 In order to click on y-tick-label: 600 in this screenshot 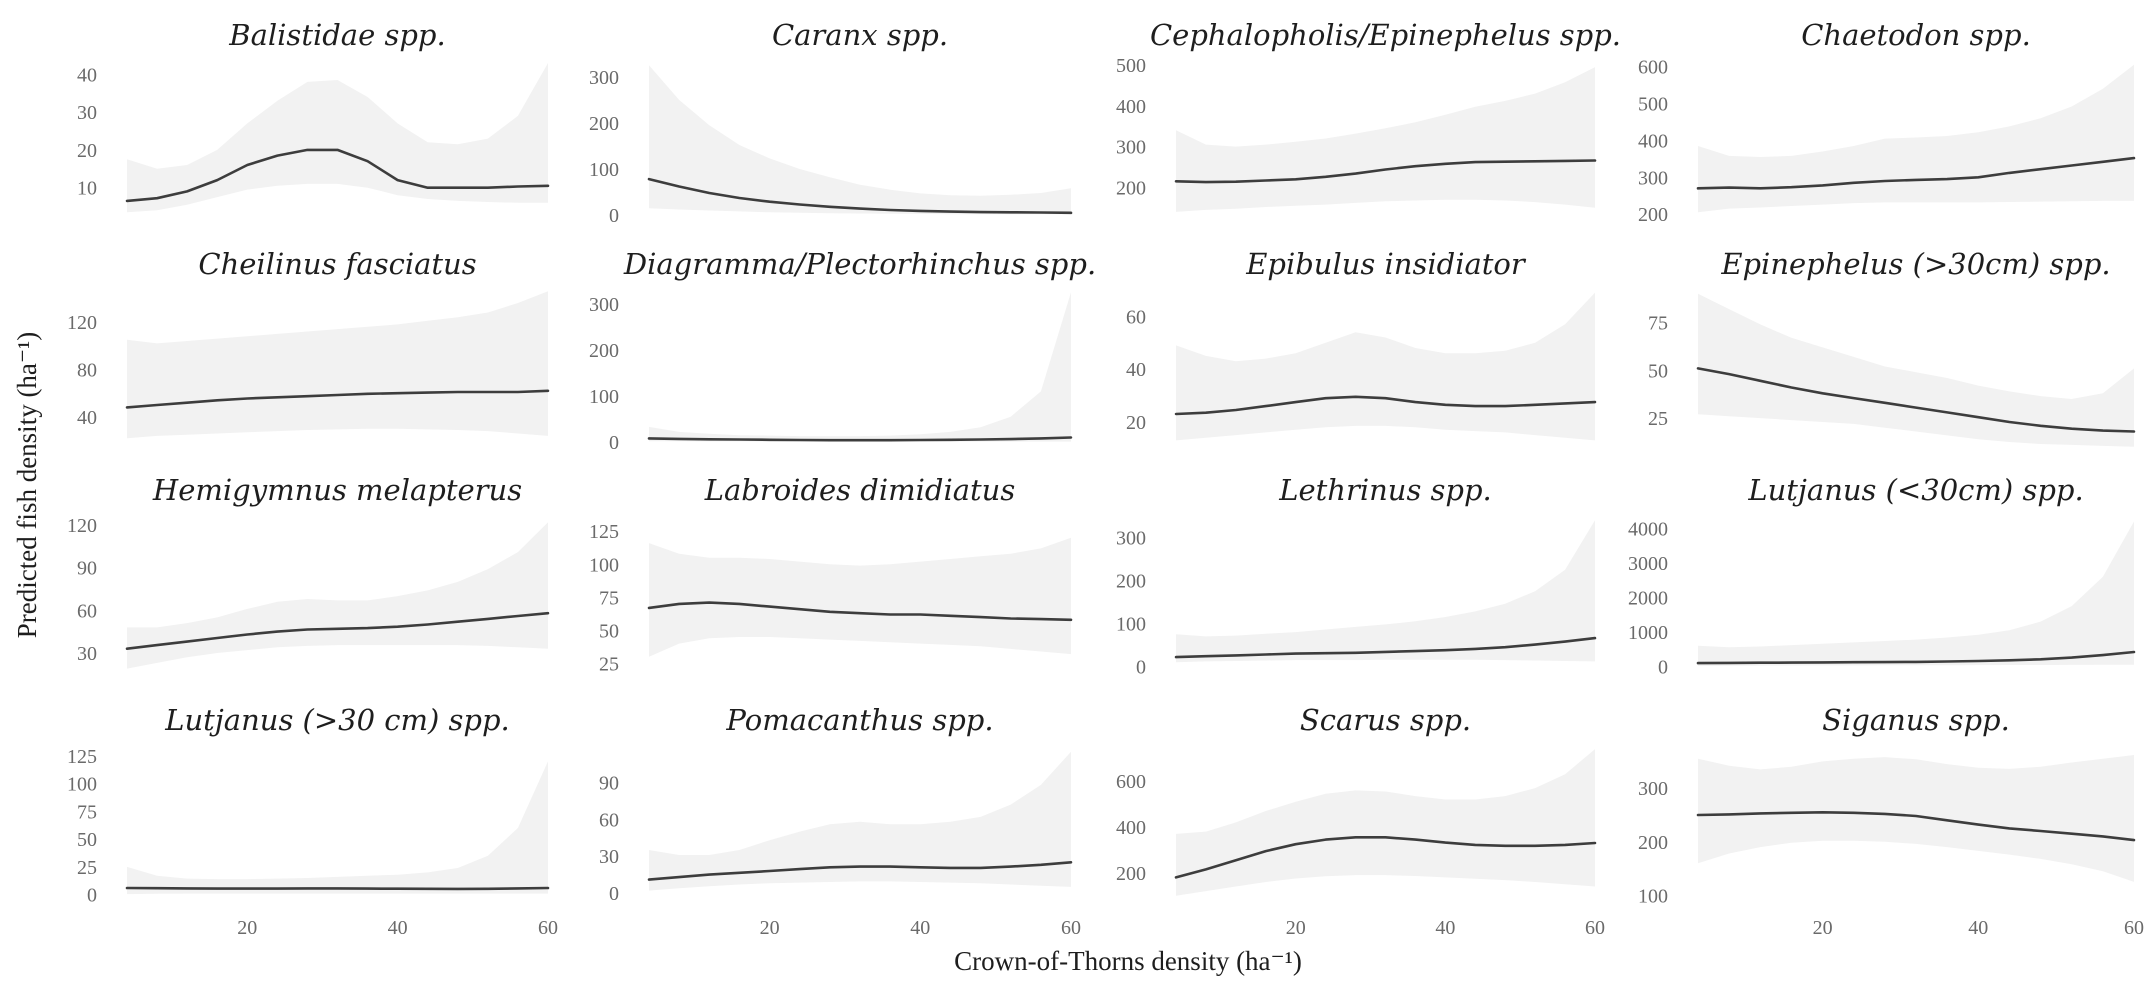, I will do `click(1653, 68)`.